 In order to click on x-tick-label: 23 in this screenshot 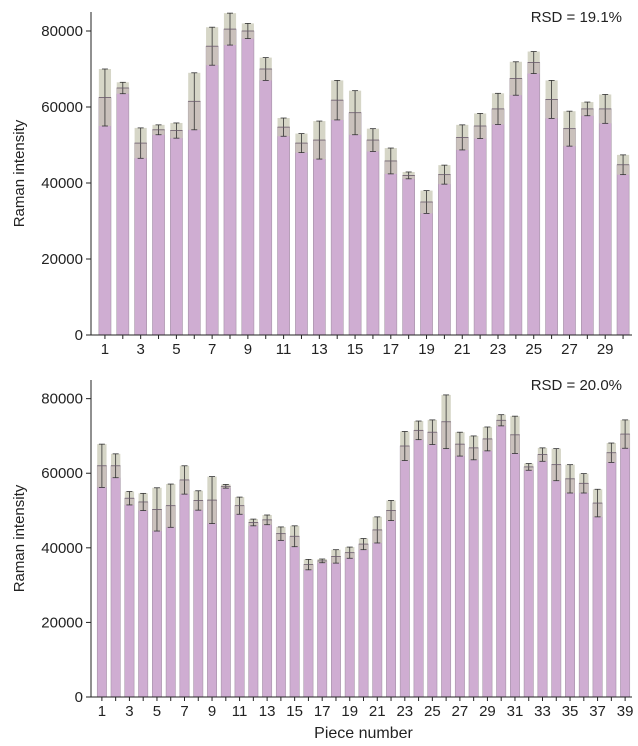, I will do `click(404, 711)`.